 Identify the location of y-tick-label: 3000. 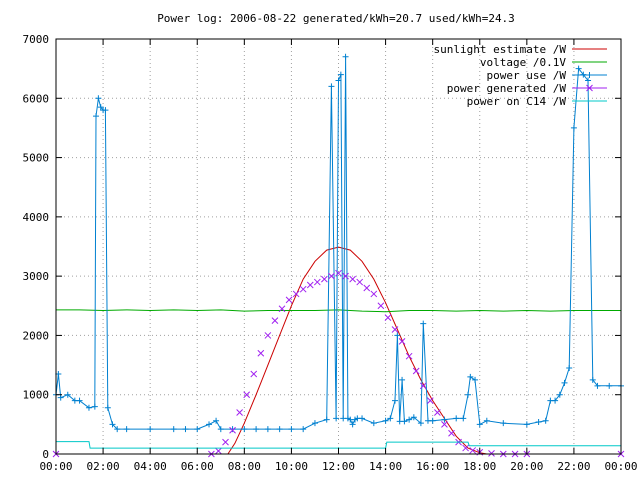
(36, 276).